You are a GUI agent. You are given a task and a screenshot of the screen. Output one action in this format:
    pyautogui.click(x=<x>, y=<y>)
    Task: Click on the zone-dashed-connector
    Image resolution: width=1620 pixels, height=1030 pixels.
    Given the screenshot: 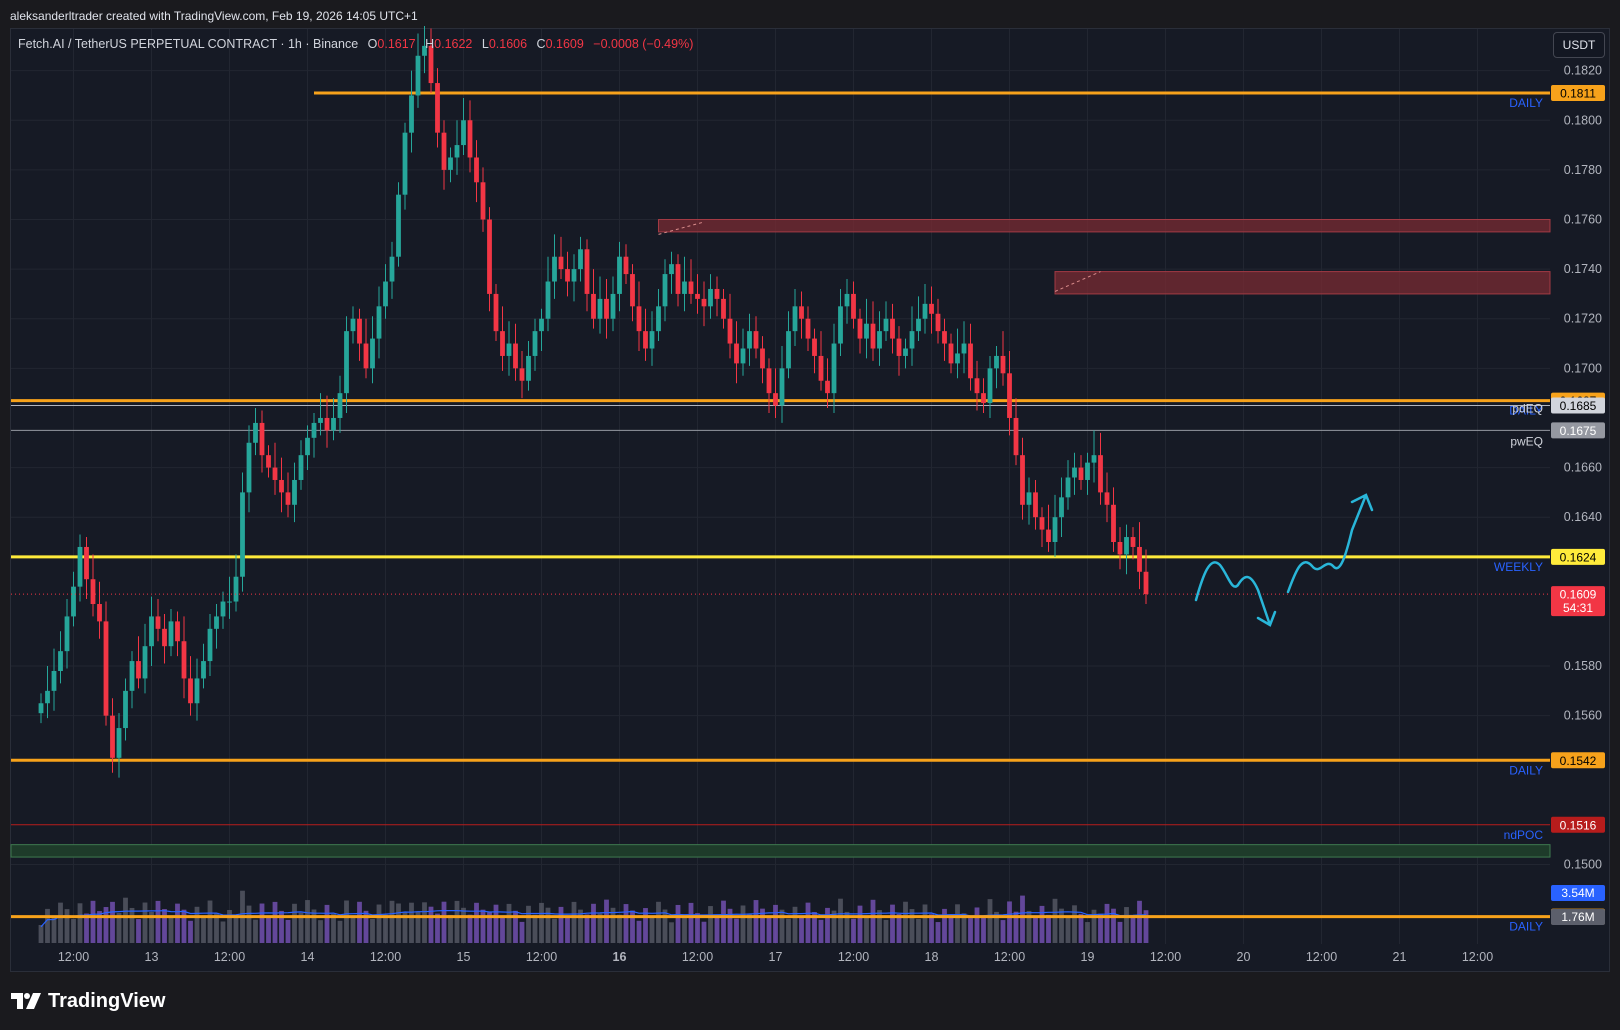 What is the action you would take?
    pyautogui.click(x=1077, y=281)
    